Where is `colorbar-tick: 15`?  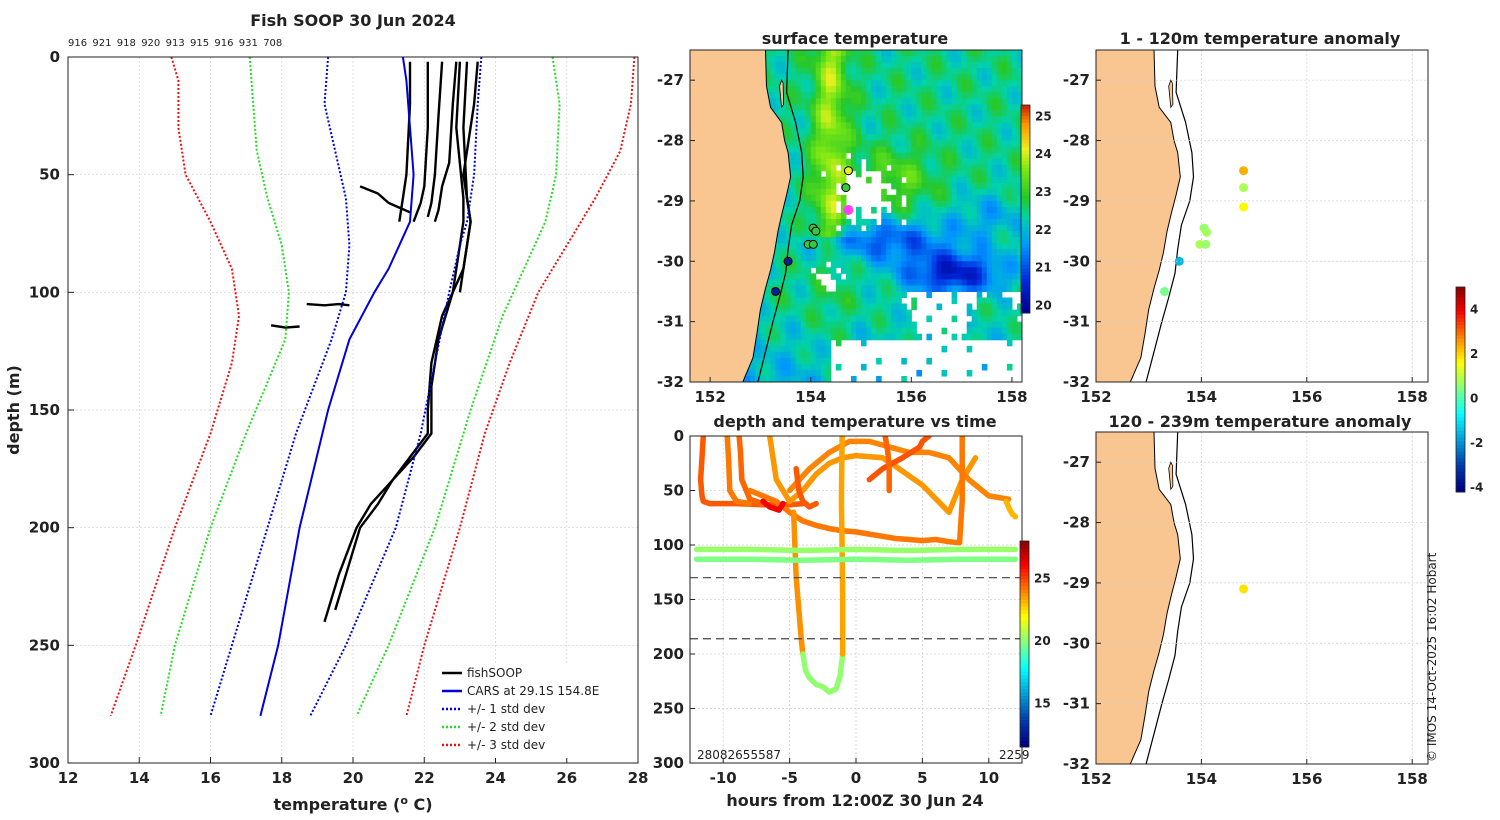 colorbar-tick: 15 is located at coordinates (1042, 703).